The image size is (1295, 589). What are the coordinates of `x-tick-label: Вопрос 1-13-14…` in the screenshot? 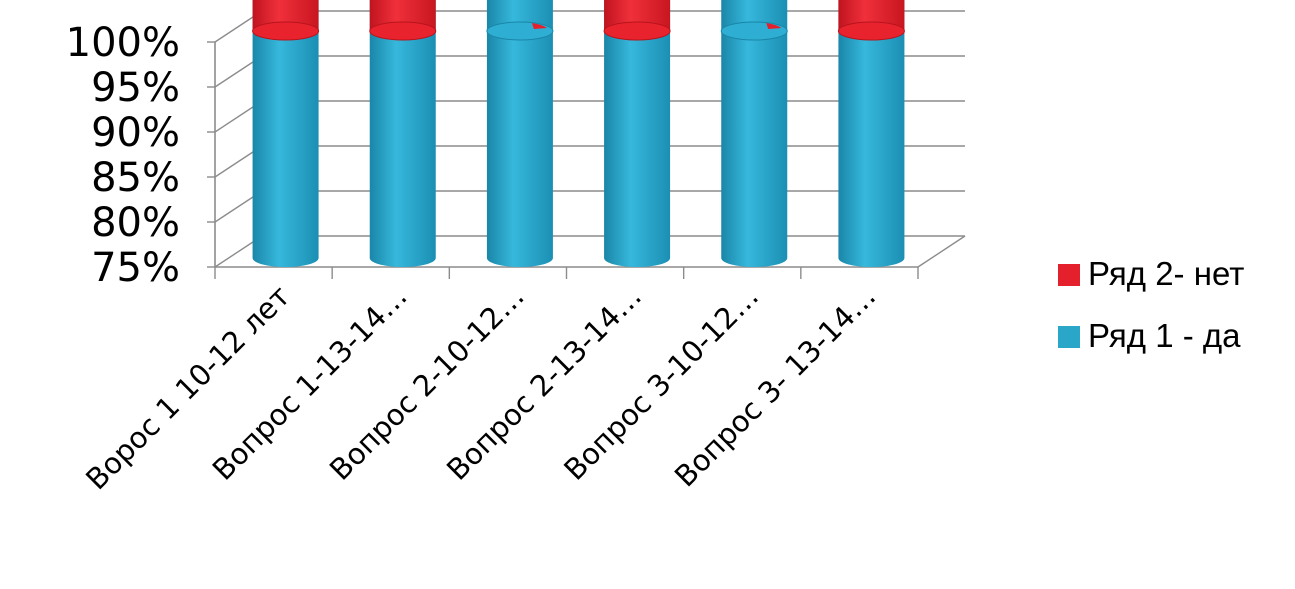 It's located at (310, 383).